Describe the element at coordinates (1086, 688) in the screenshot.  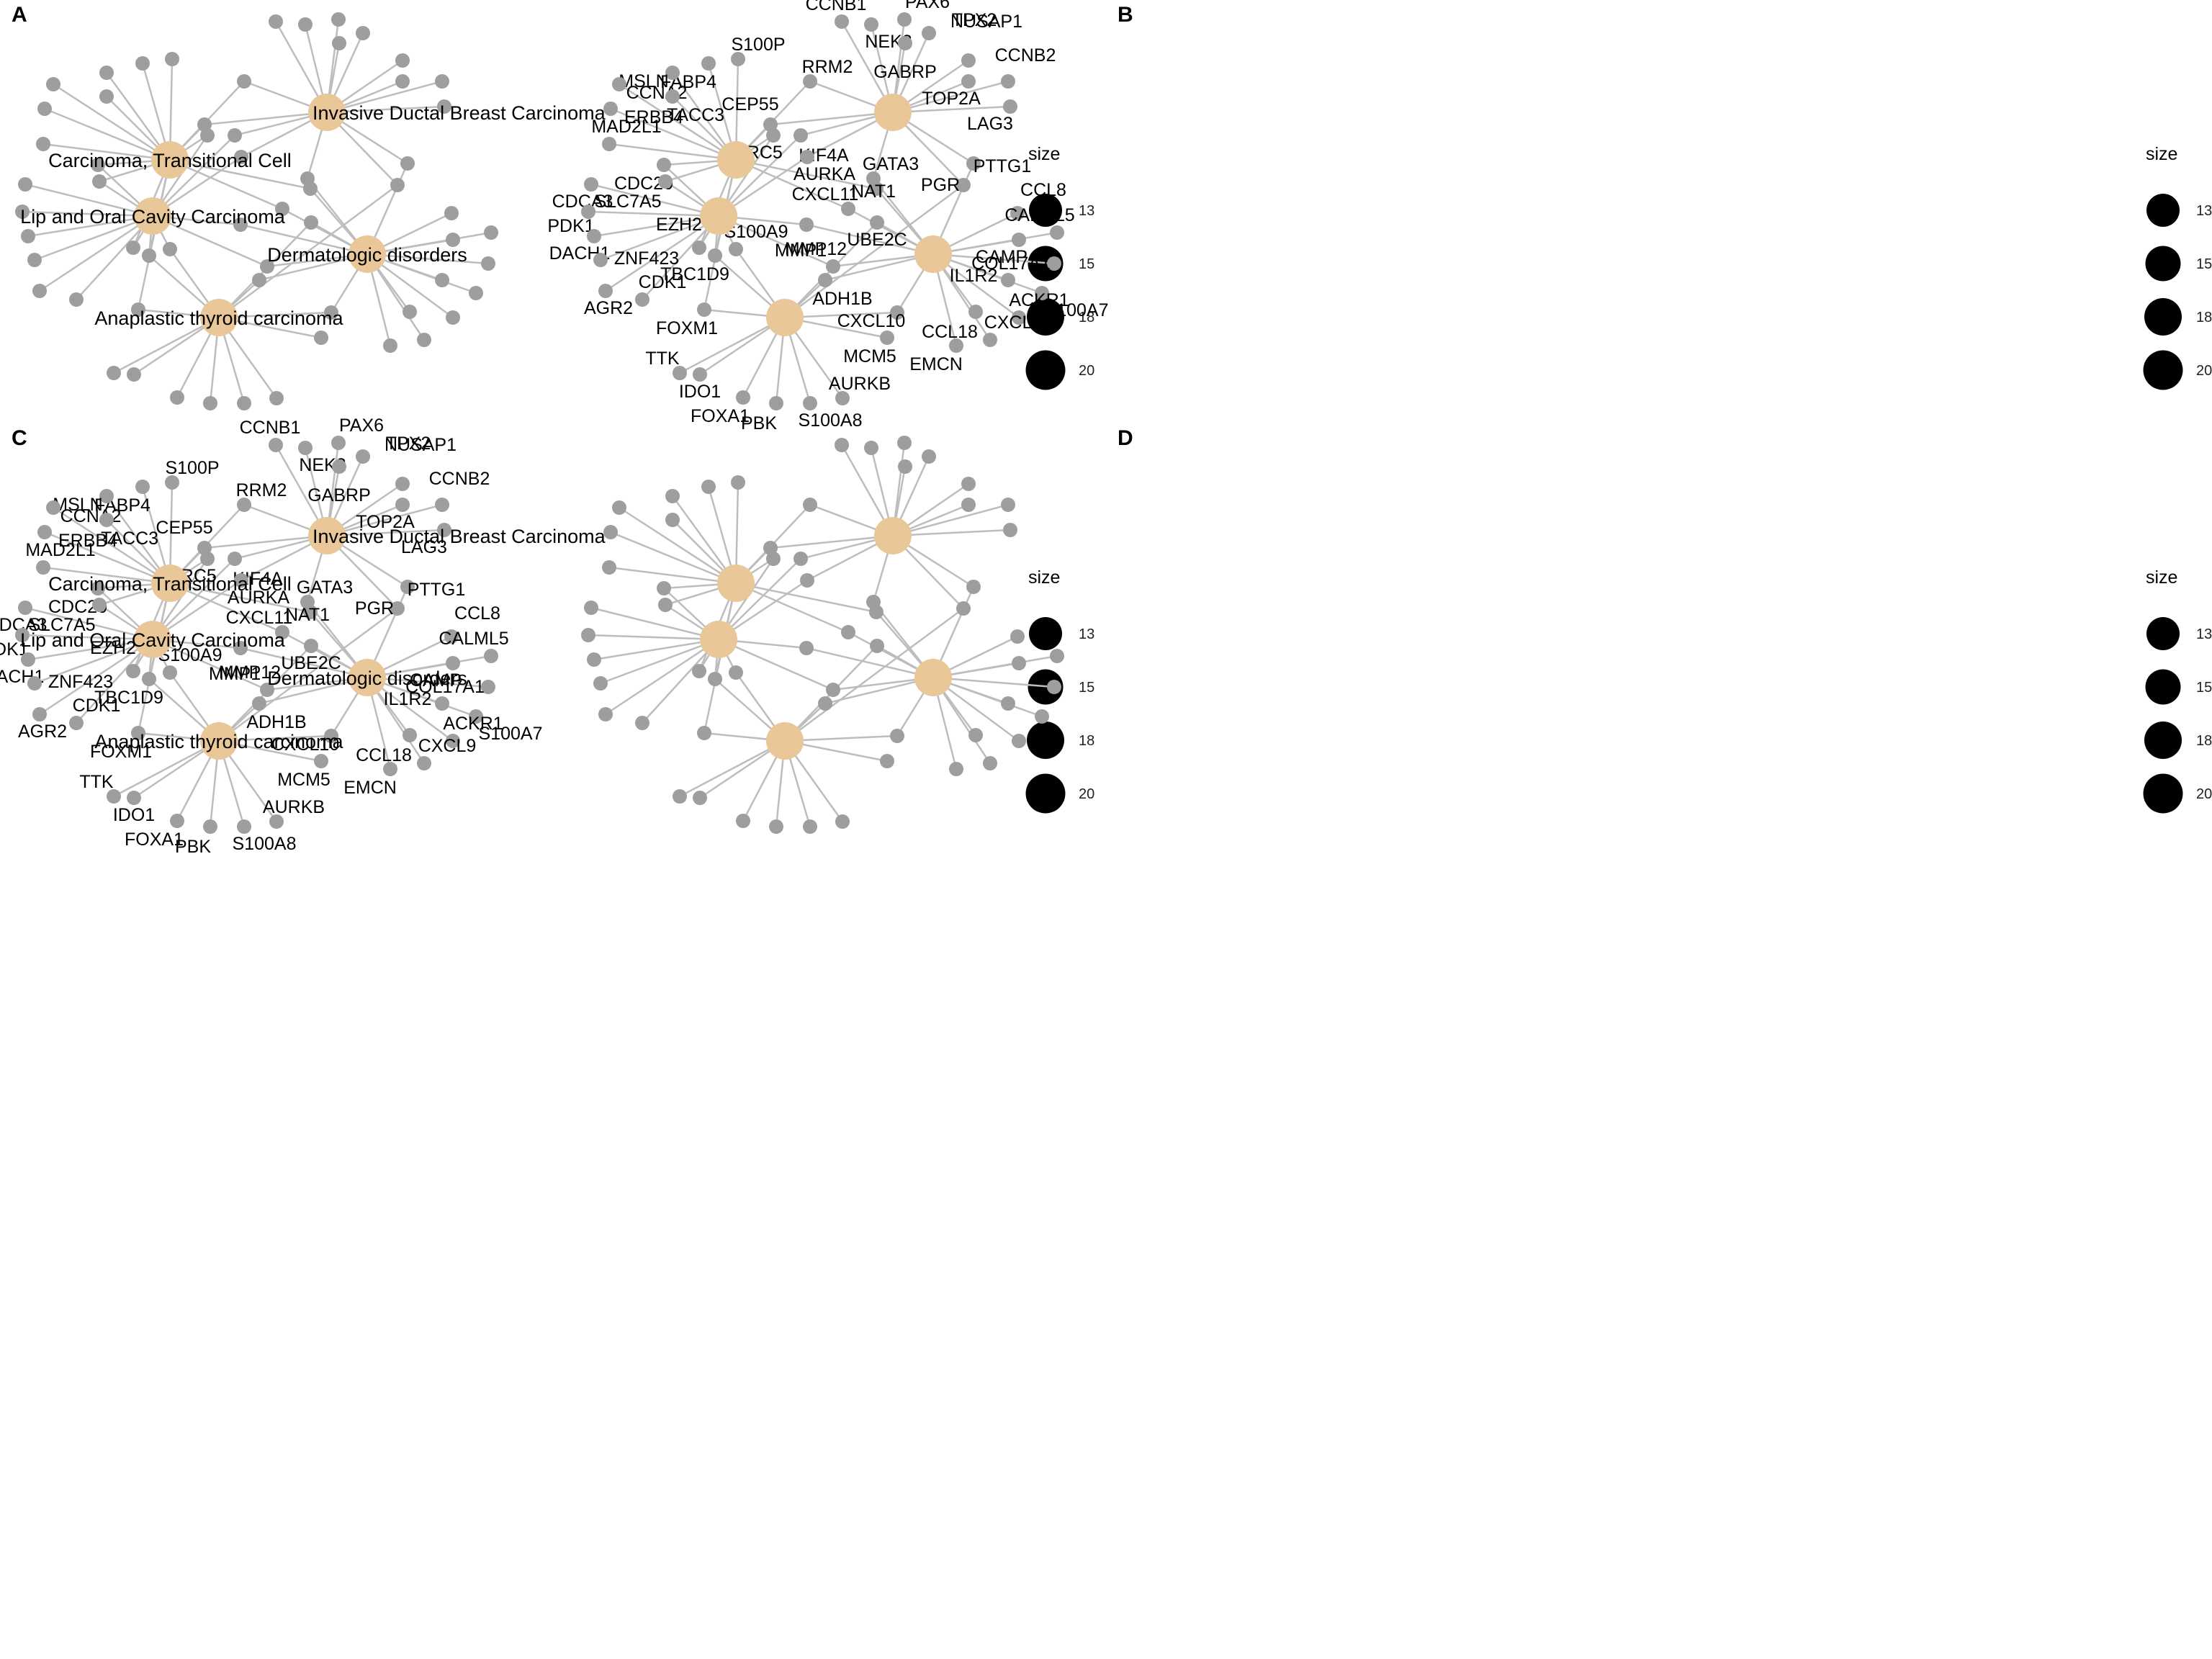
I see `legend-value: 15` at that location.